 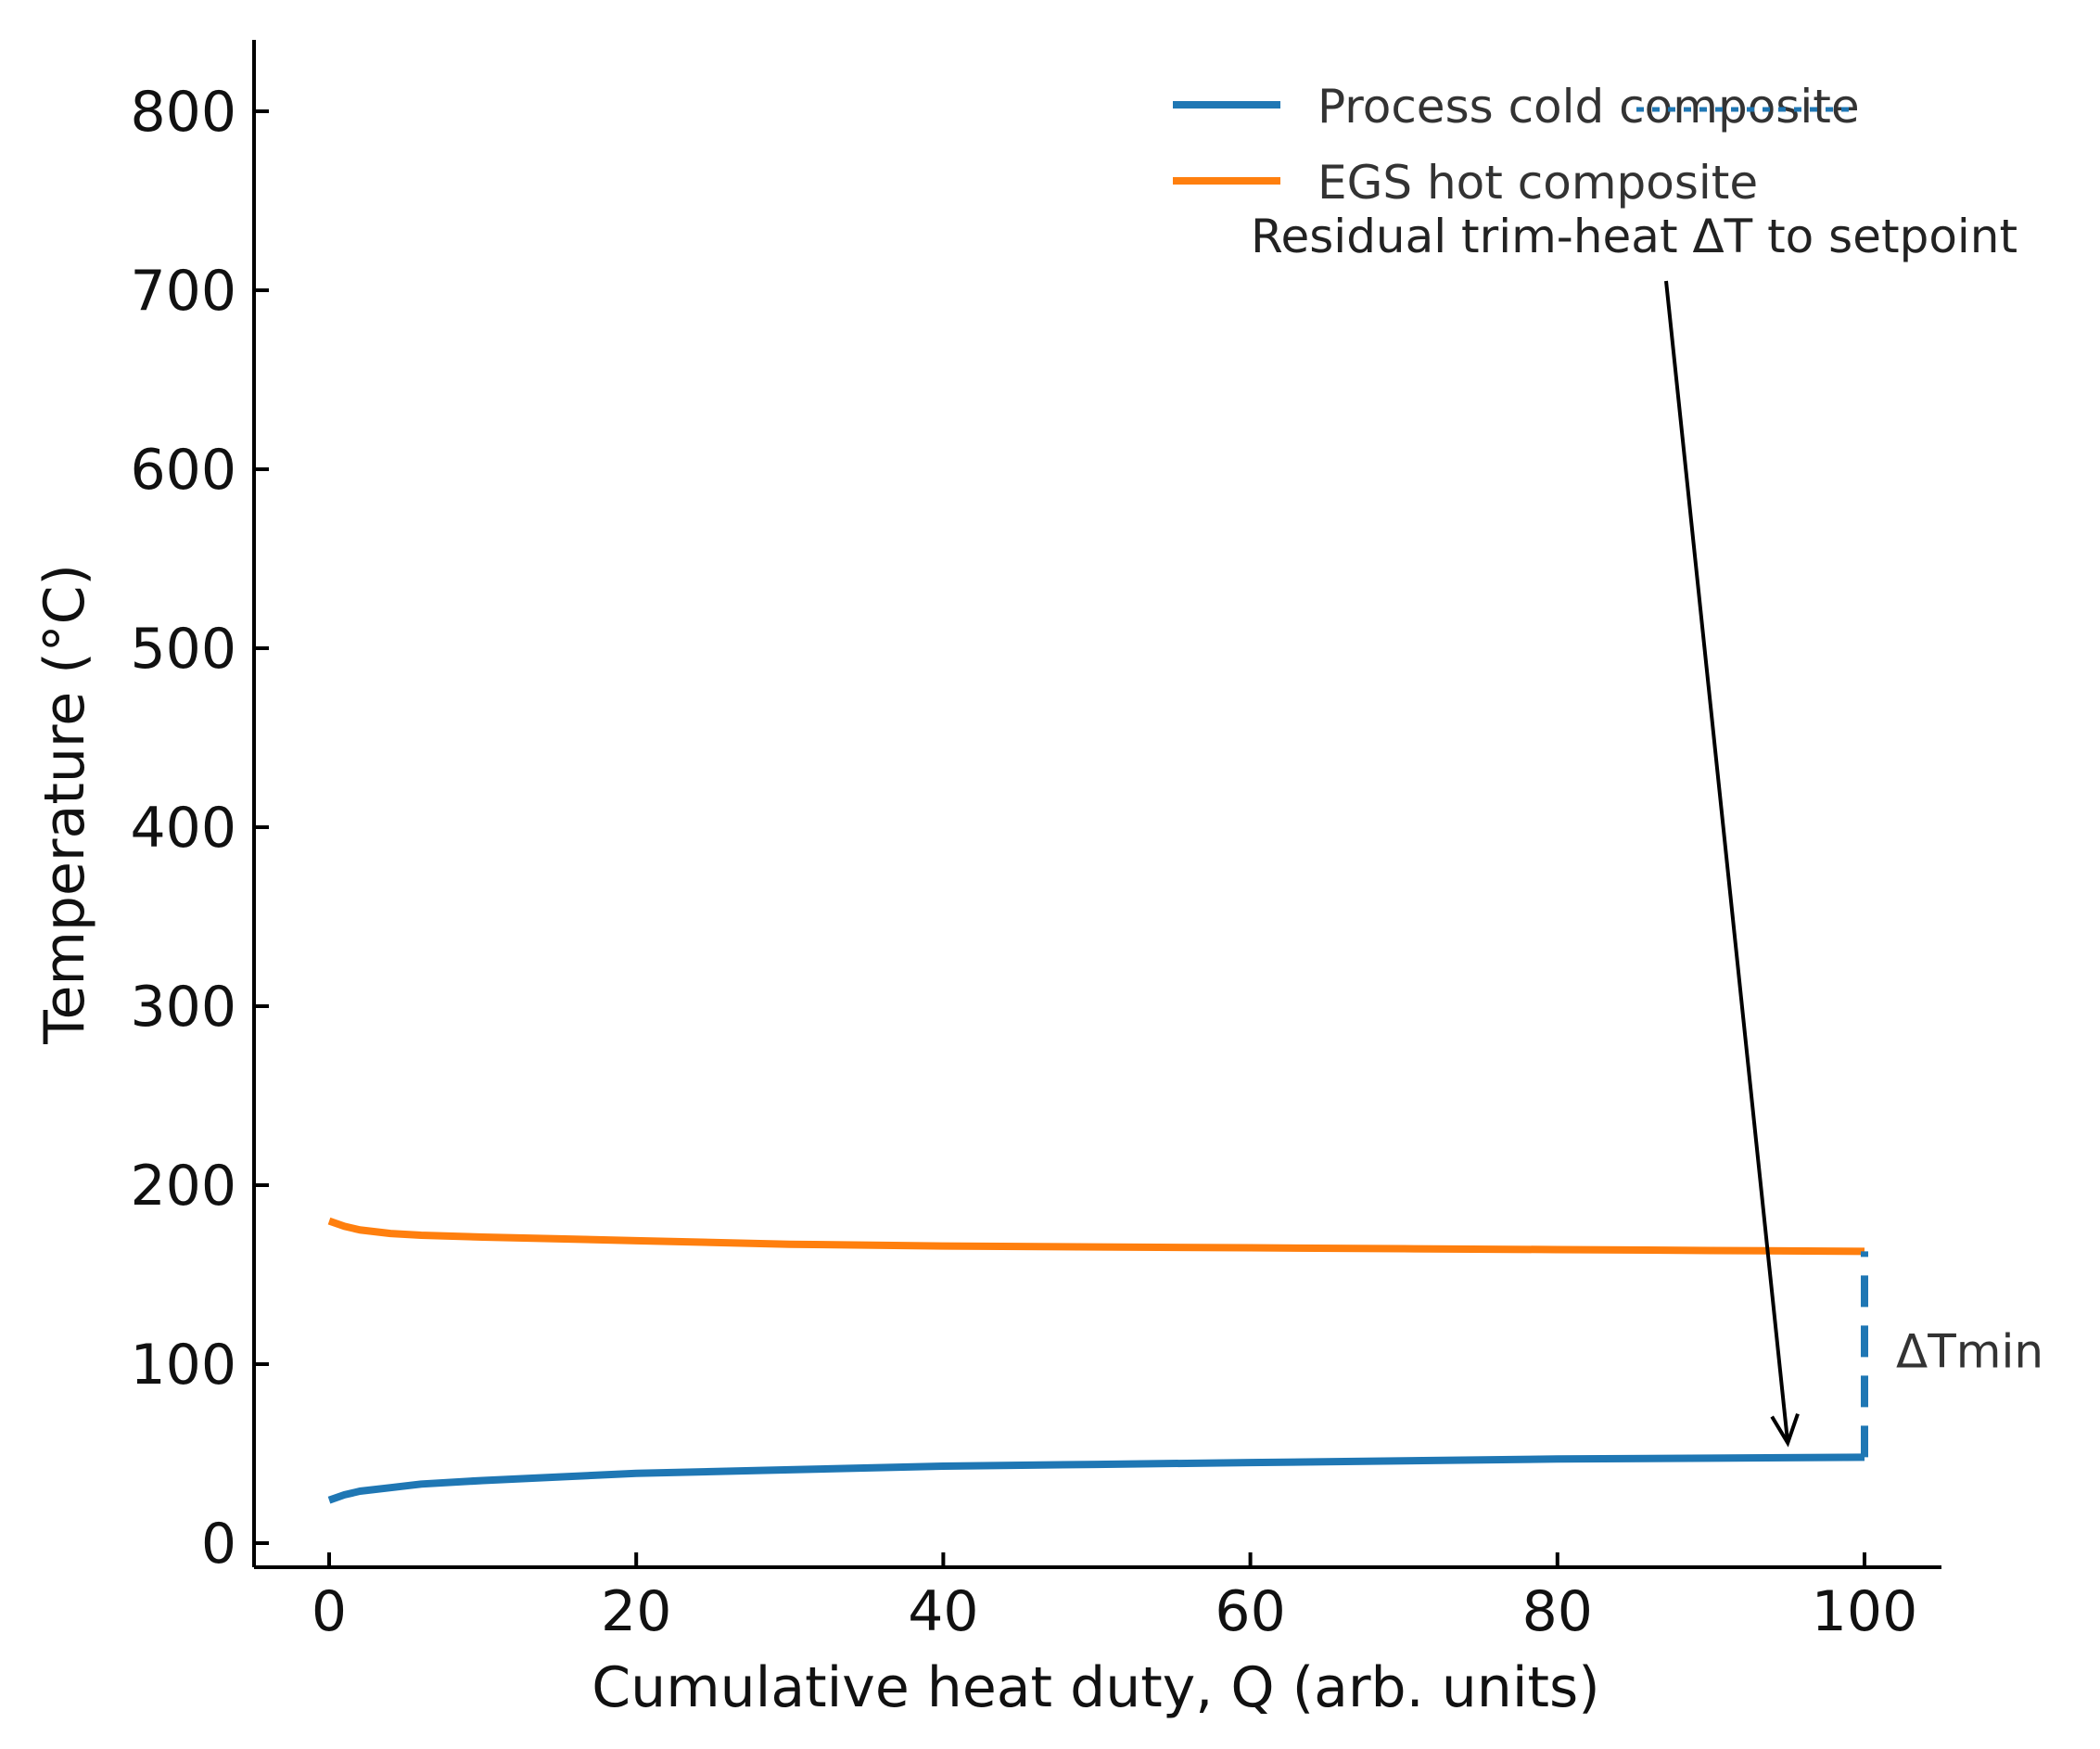 I want to click on y-tick-label: 0, so click(x=218, y=1544).